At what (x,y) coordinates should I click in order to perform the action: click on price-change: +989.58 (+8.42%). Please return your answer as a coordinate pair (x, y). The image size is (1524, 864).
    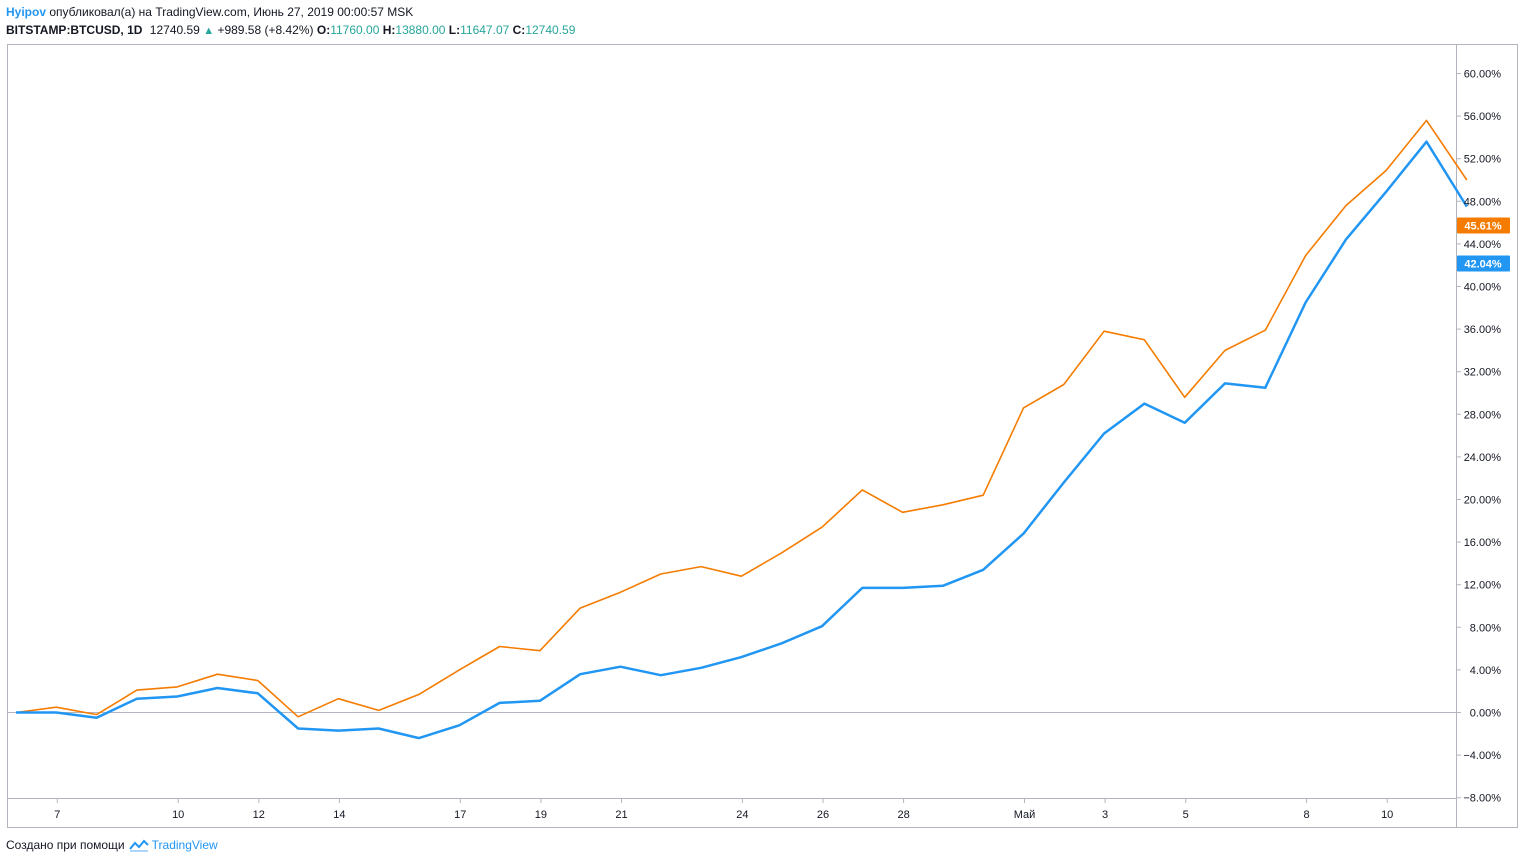
    Looking at the image, I should click on (265, 30).